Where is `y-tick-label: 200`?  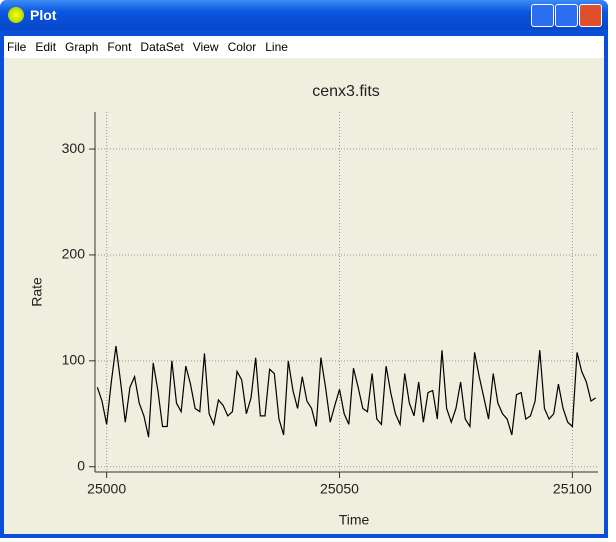
y-tick-label: 200 is located at coordinates (74, 254).